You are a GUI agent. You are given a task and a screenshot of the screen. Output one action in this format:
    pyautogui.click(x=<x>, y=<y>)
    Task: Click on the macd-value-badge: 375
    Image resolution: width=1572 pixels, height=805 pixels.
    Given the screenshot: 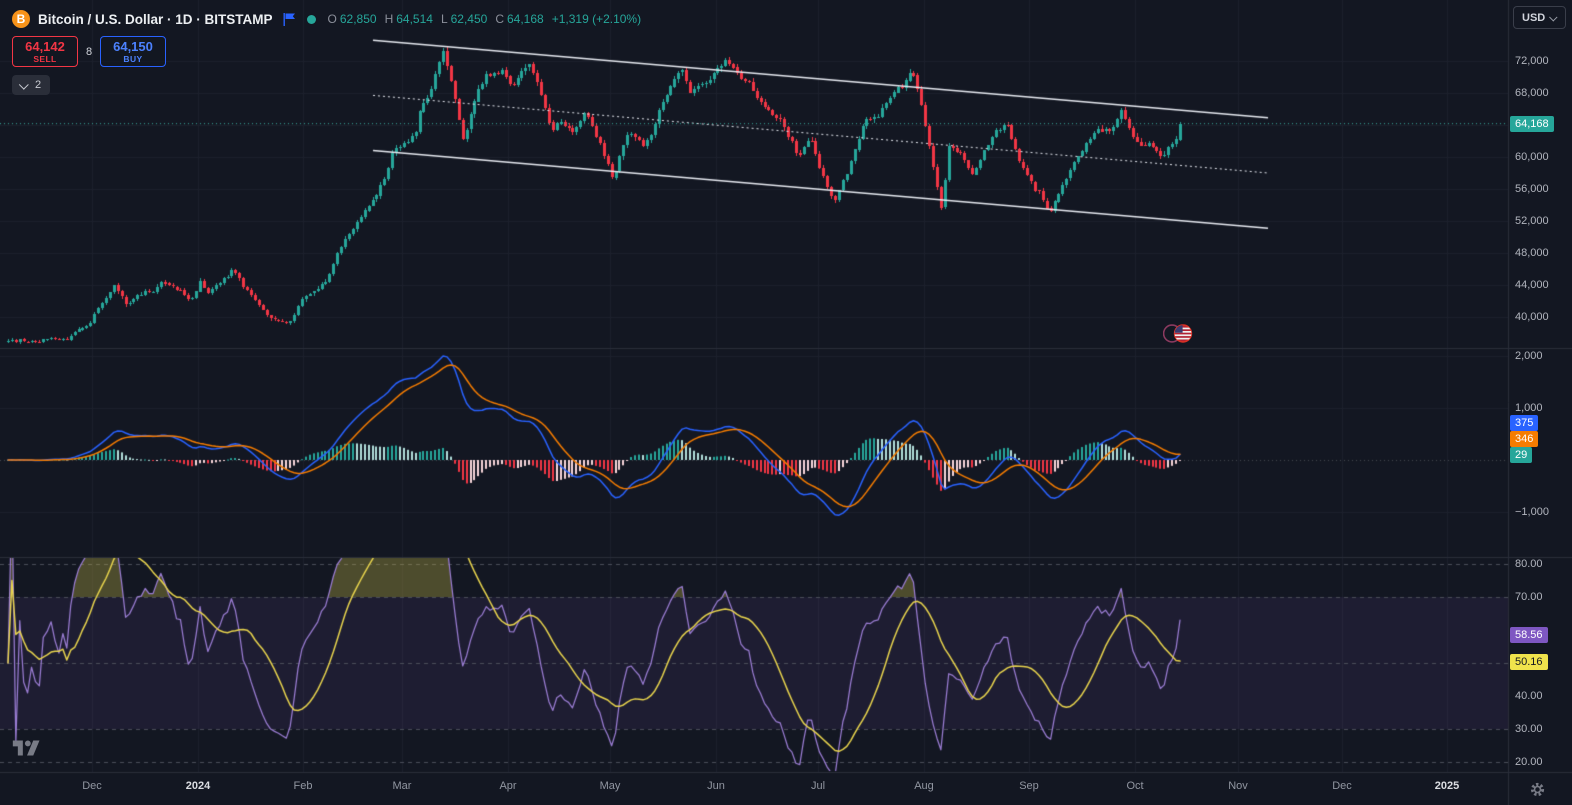 What is the action you would take?
    pyautogui.click(x=1524, y=423)
    